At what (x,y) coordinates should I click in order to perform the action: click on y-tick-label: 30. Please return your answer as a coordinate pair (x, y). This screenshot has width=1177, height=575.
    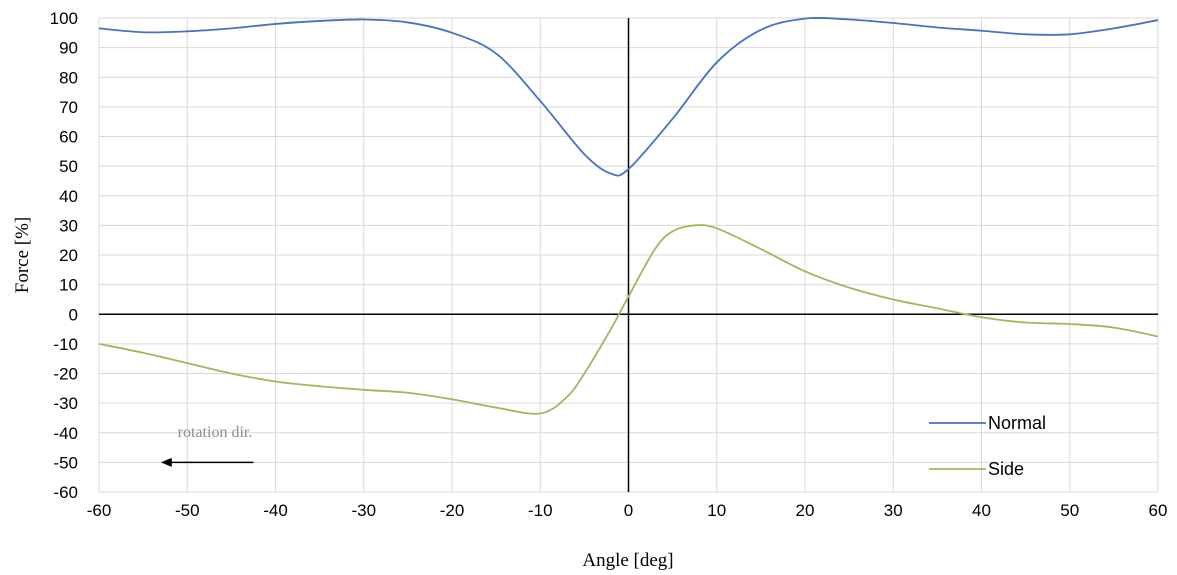
    Looking at the image, I should click on (68, 225).